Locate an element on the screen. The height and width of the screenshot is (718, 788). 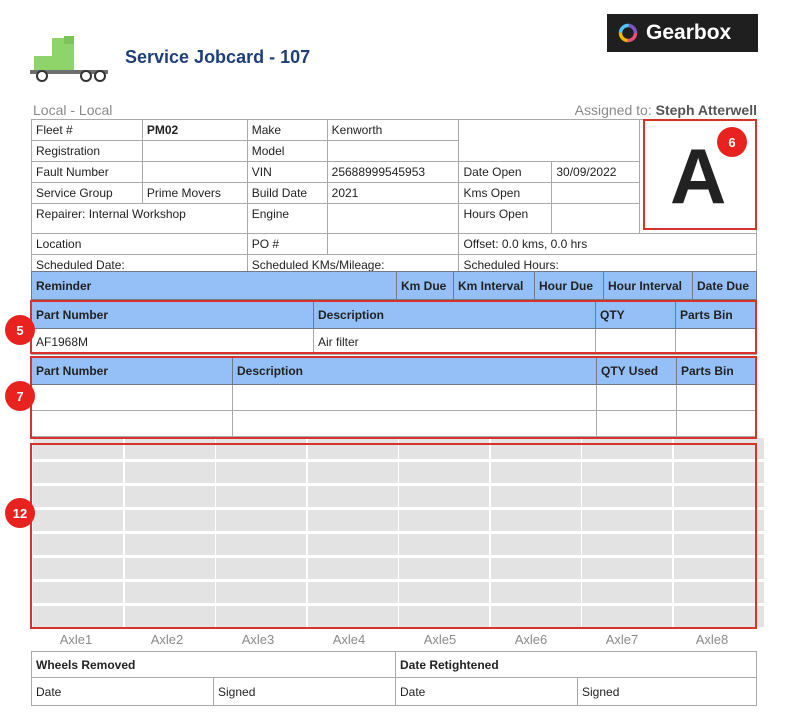
table-row is located at coordinates (394, 423).